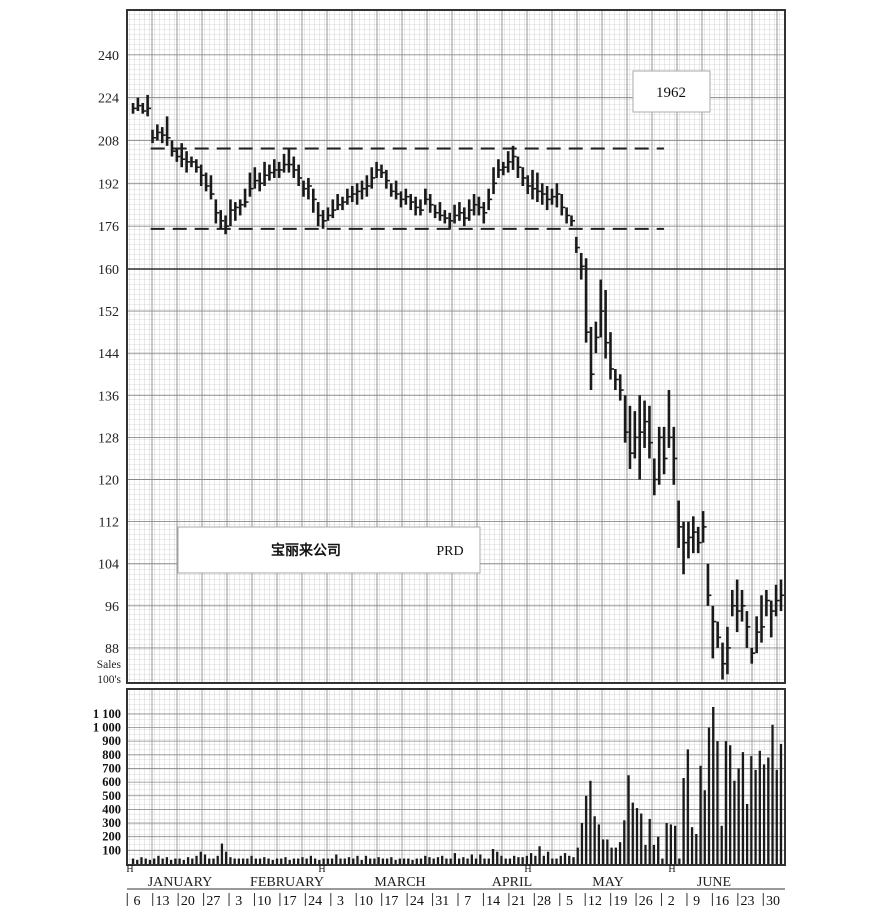 The image size is (878, 913). I want to click on week-day-label: 16, so click(722, 901).